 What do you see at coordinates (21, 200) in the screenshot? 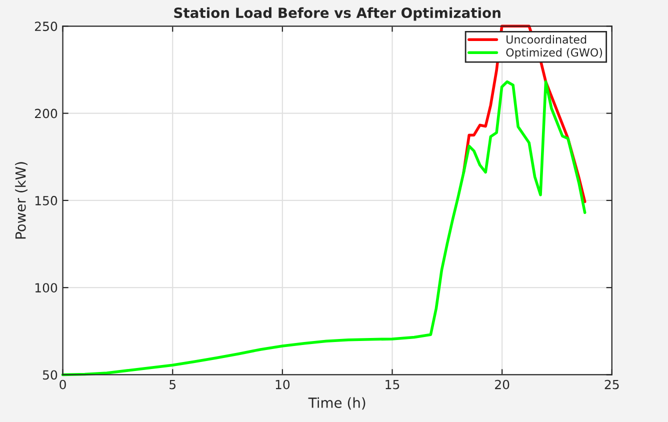
I see `y-axis-title: Power (kW)` at bounding box center [21, 200].